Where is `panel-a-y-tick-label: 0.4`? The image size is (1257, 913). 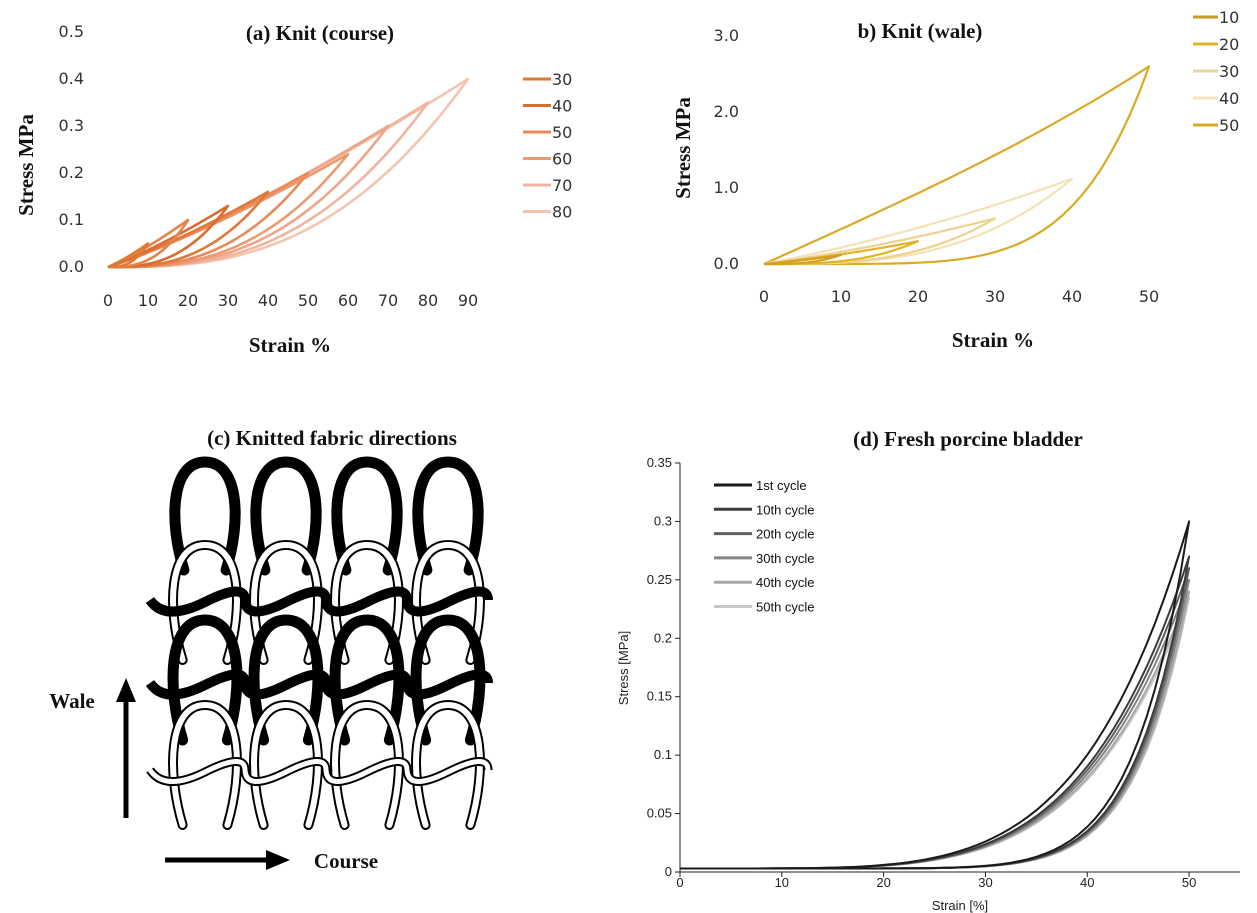 panel-a-y-tick-label: 0.4 is located at coordinates (71, 78).